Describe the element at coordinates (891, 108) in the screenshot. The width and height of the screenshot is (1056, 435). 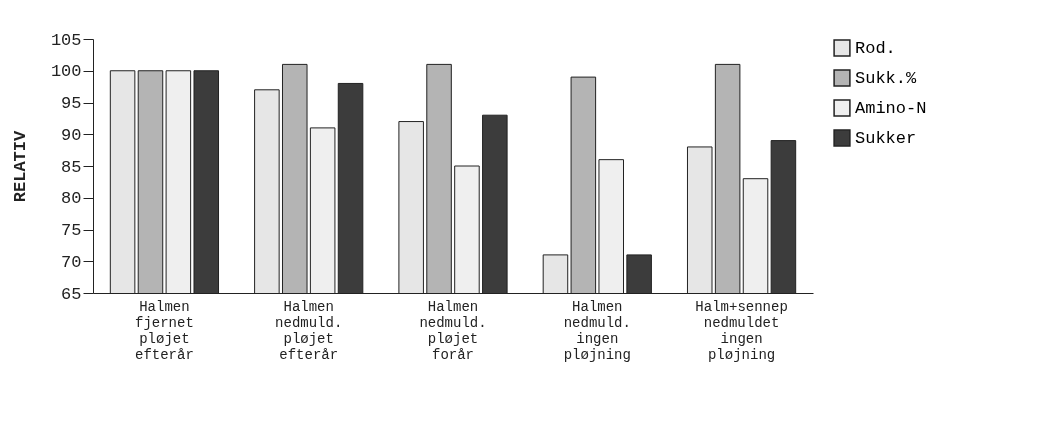
I see `legend-label: Amino-N` at that location.